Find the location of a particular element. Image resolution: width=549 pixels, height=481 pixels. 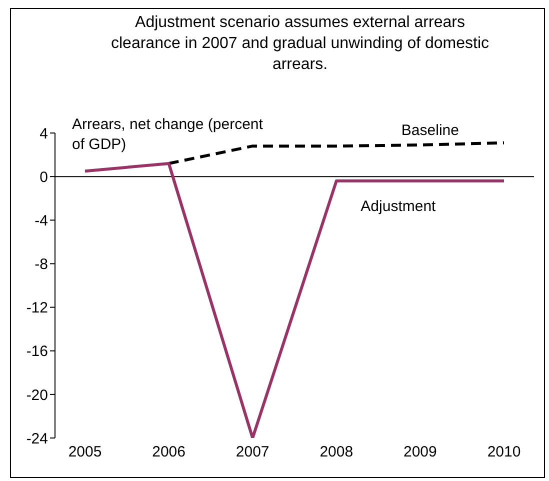

y-tick-label: -16 is located at coordinates (37, 351).